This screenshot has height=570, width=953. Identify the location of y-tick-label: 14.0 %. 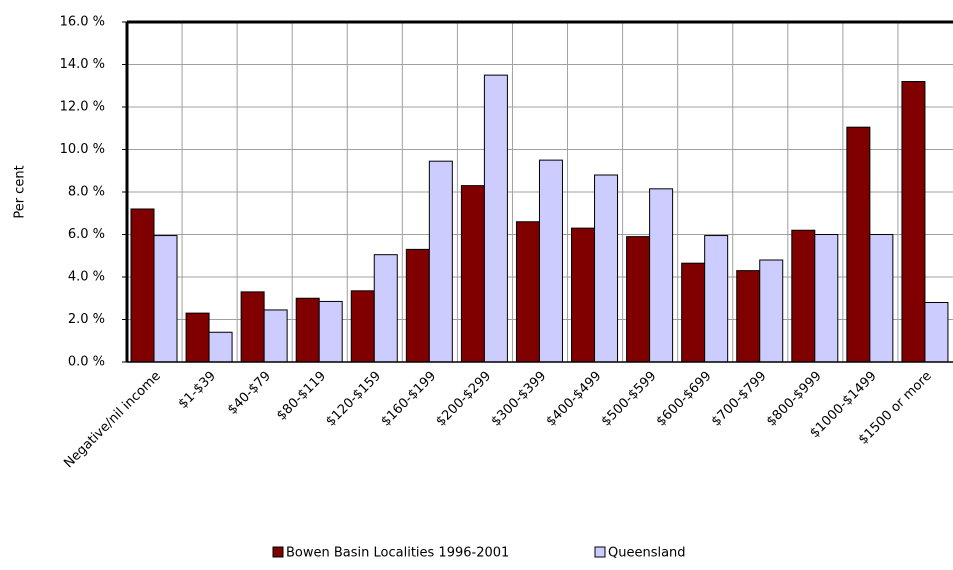
(82, 64).